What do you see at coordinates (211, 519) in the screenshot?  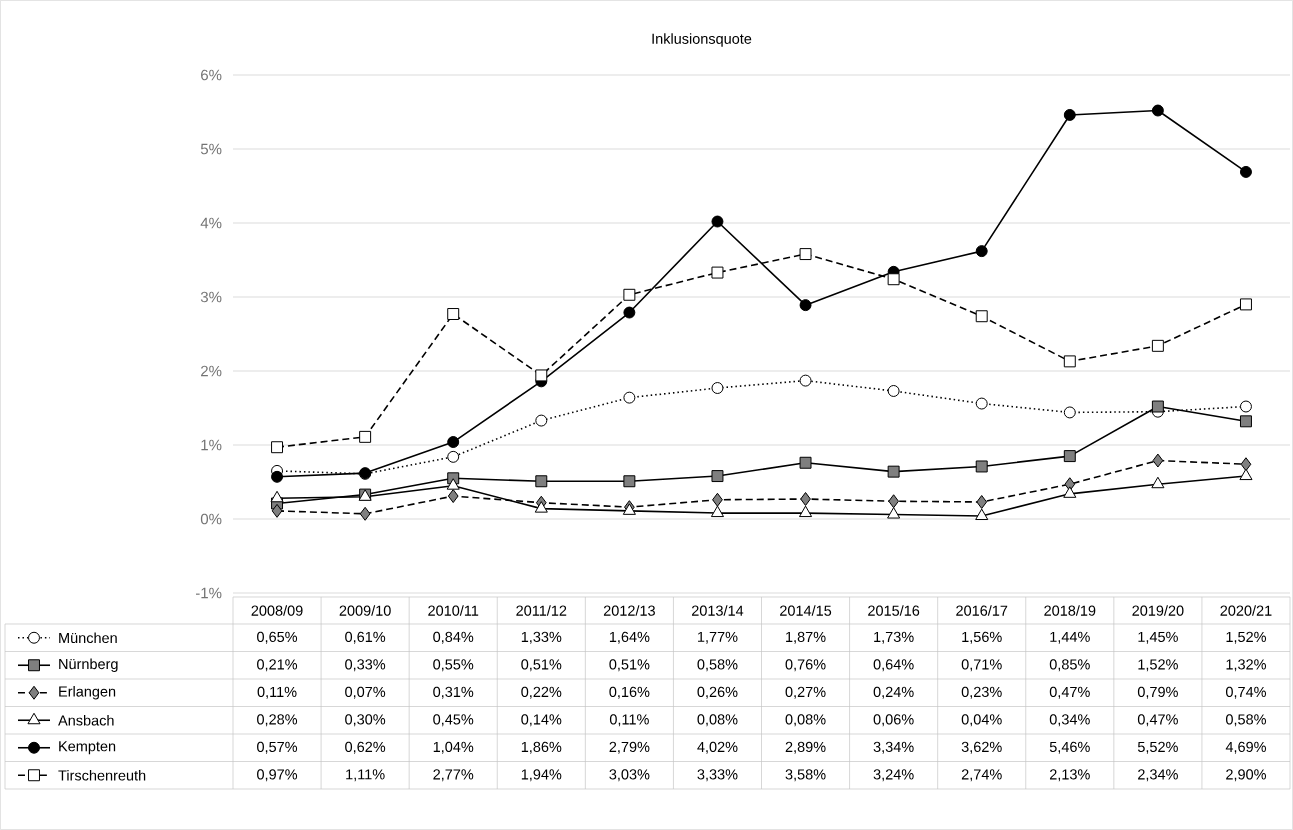 I see `y-tick-label: 0%` at bounding box center [211, 519].